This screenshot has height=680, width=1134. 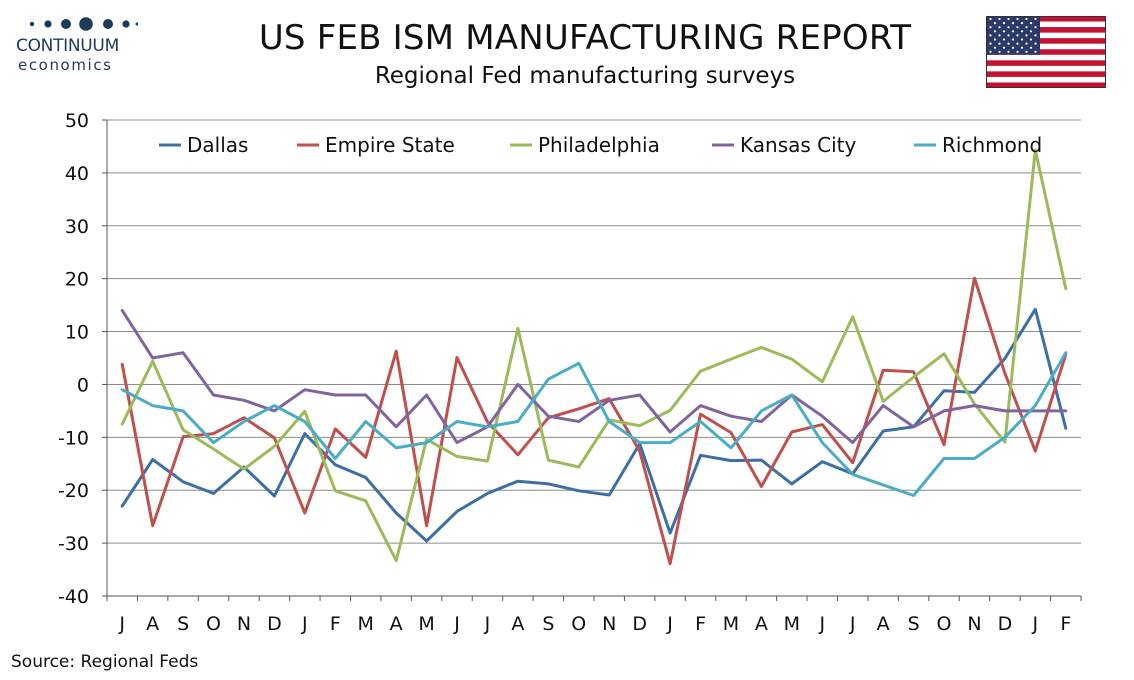 I want to click on y-tick-label: -20, so click(x=73, y=491).